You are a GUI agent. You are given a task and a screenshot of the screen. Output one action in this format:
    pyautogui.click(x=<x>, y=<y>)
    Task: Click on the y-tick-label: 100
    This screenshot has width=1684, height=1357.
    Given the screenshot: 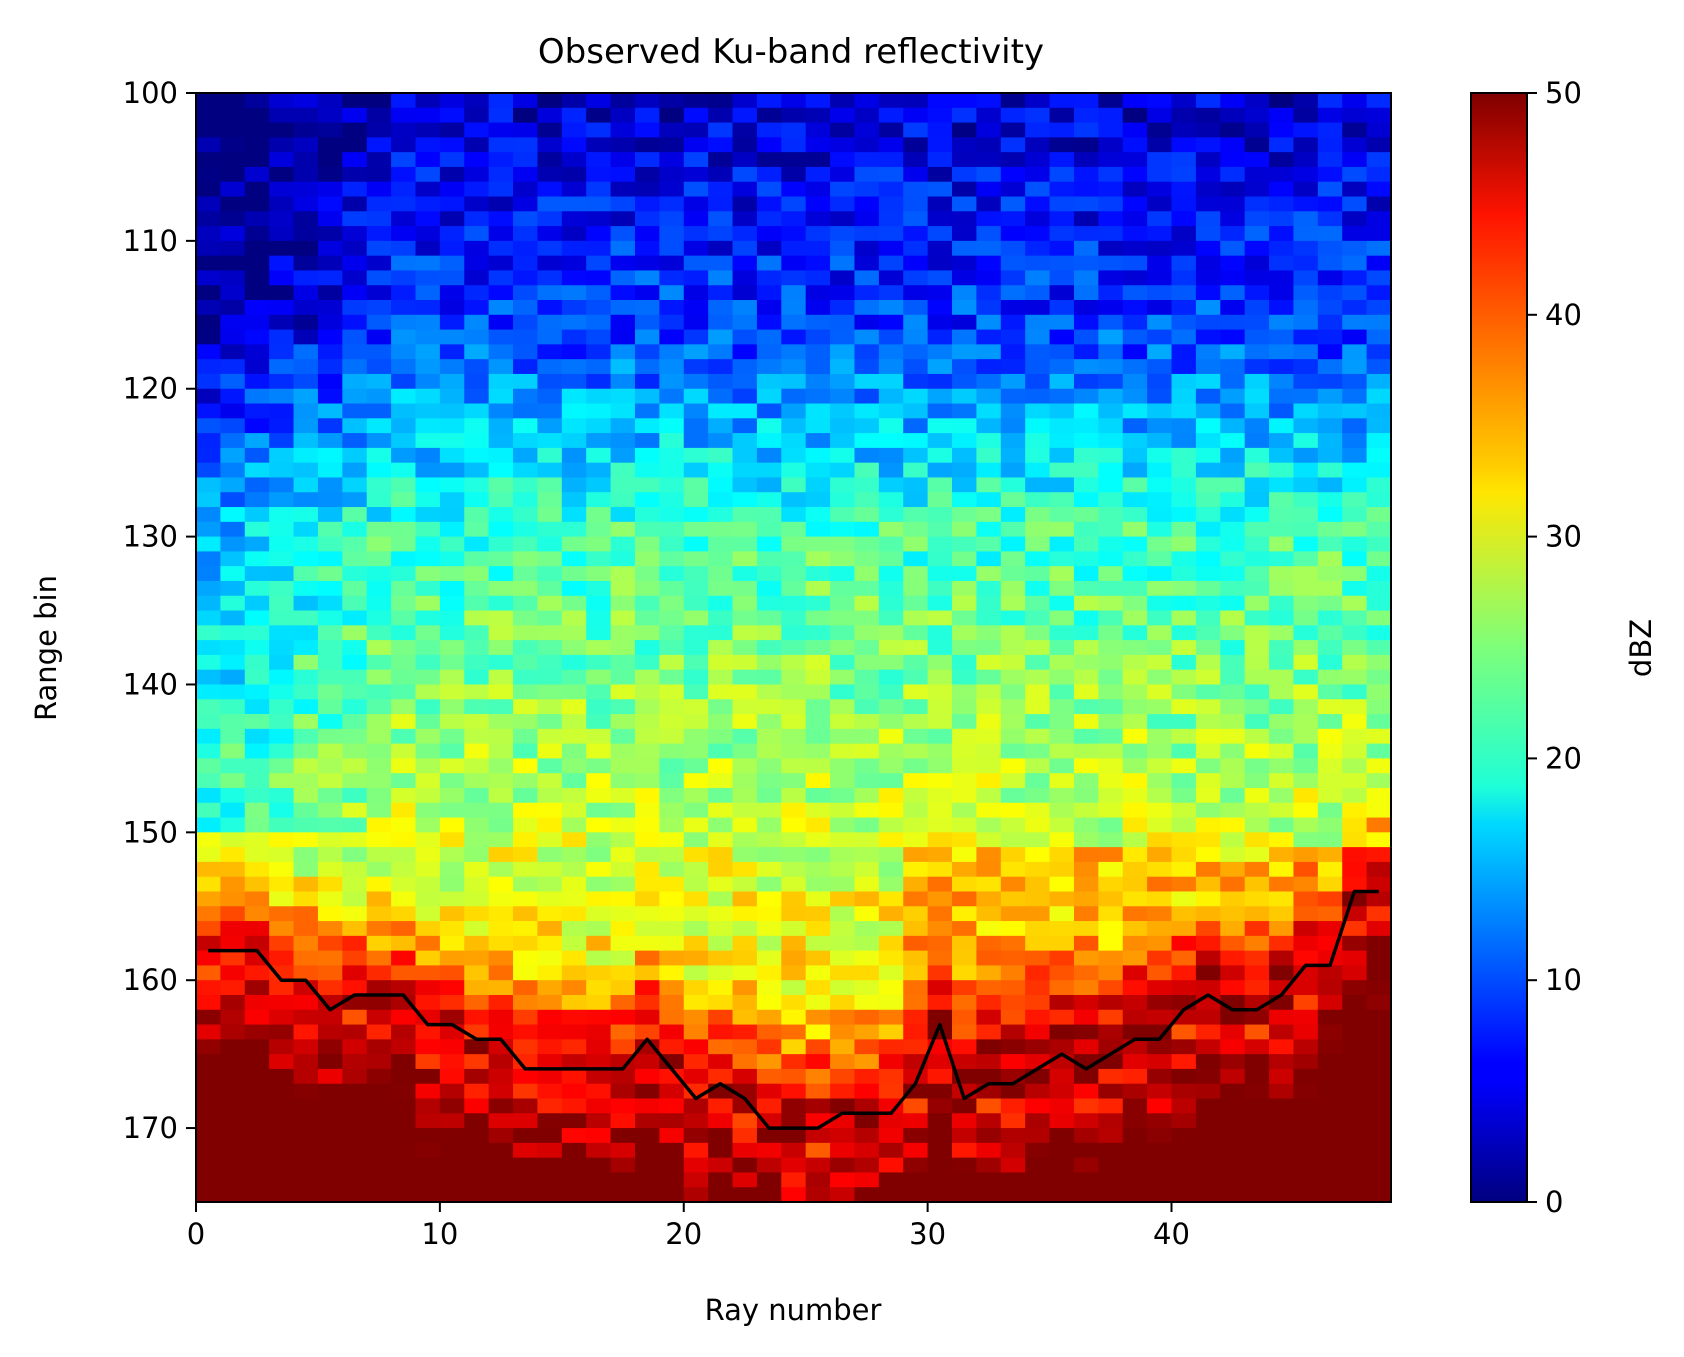 What is the action you would take?
    pyautogui.click(x=150, y=93)
    